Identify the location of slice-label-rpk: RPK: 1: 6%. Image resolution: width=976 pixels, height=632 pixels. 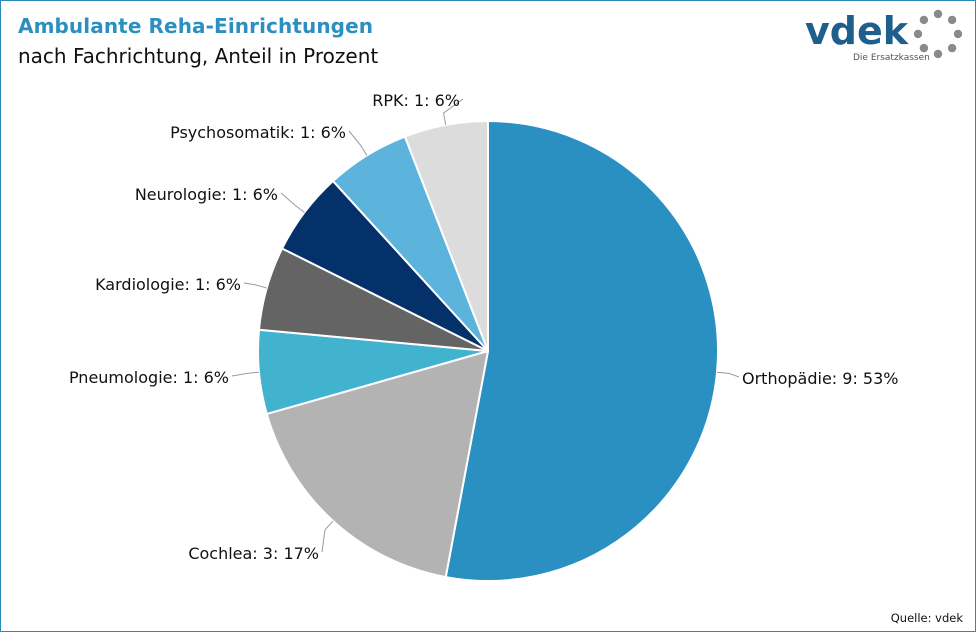
(416, 100).